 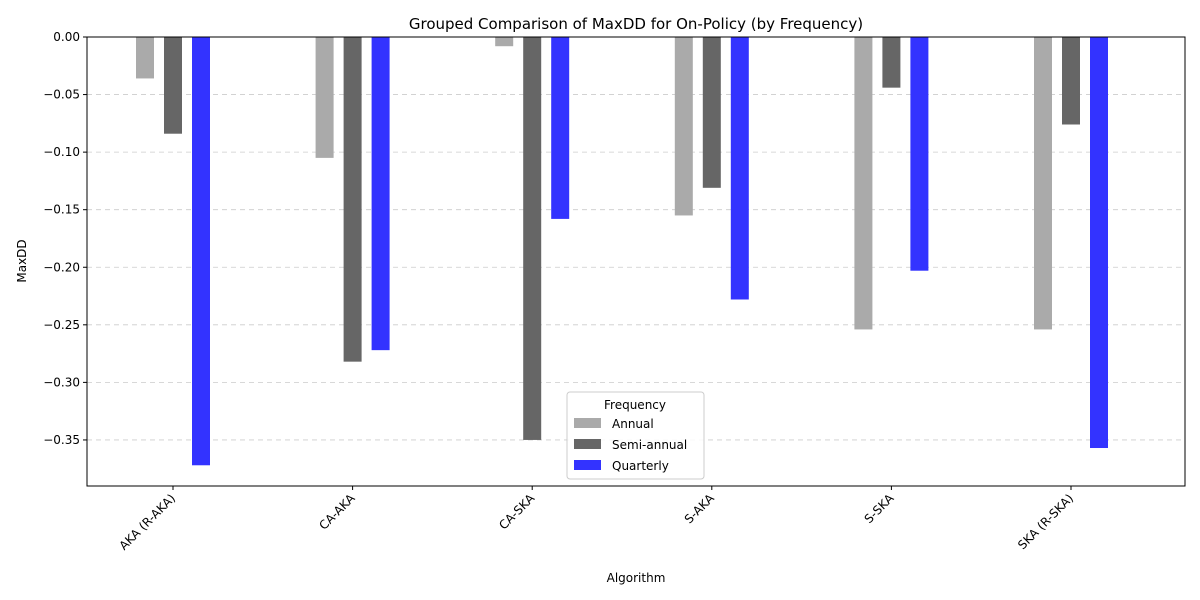 What do you see at coordinates (61, 440) in the screenshot?
I see `y-tick-label: −0.35` at bounding box center [61, 440].